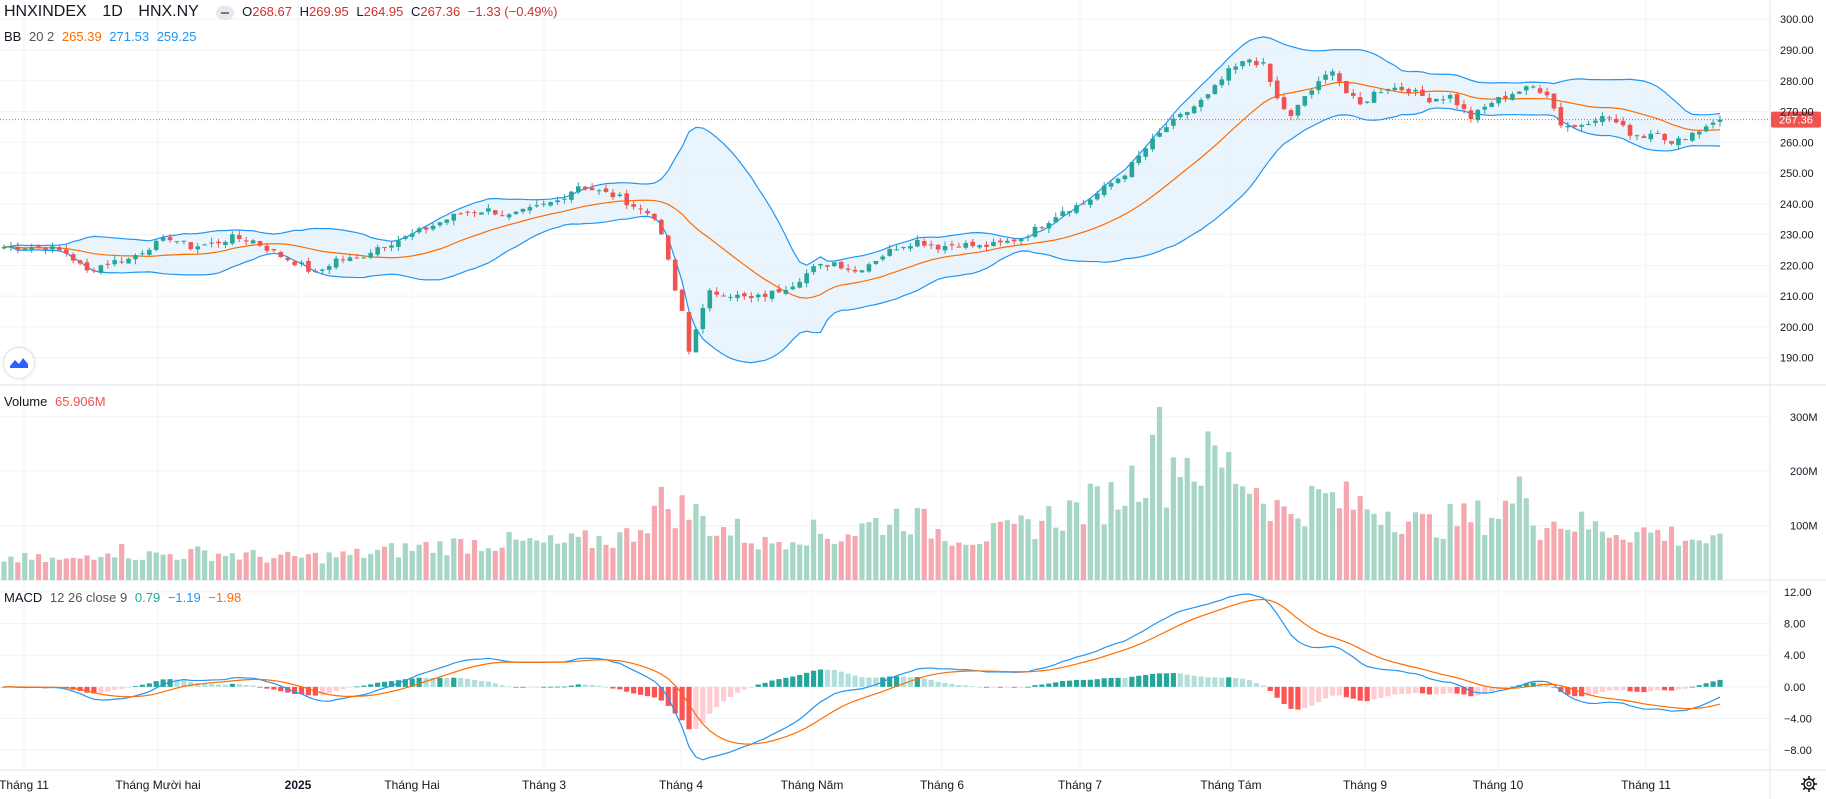 This screenshot has height=799, width=1826. What do you see at coordinates (13, 36) in the screenshot?
I see `bb-name: BB` at bounding box center [13, 36].